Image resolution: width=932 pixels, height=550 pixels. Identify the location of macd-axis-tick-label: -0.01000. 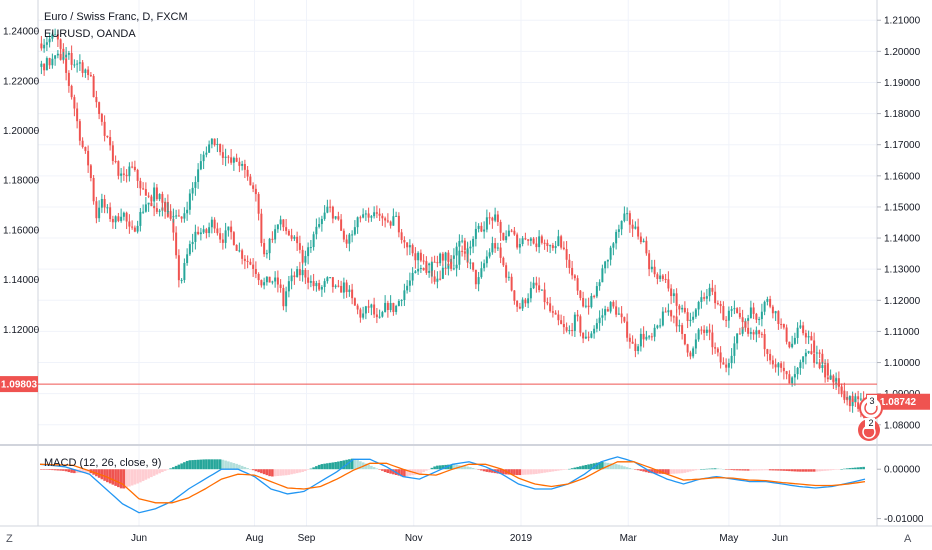
(904, 519).